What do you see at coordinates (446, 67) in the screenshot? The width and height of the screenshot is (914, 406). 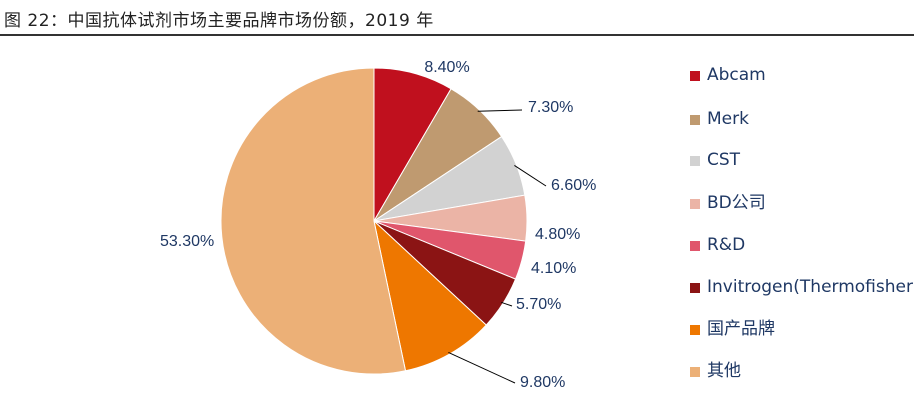 I see `data-label-1: 8.40%` at bounding box center [446, 67].